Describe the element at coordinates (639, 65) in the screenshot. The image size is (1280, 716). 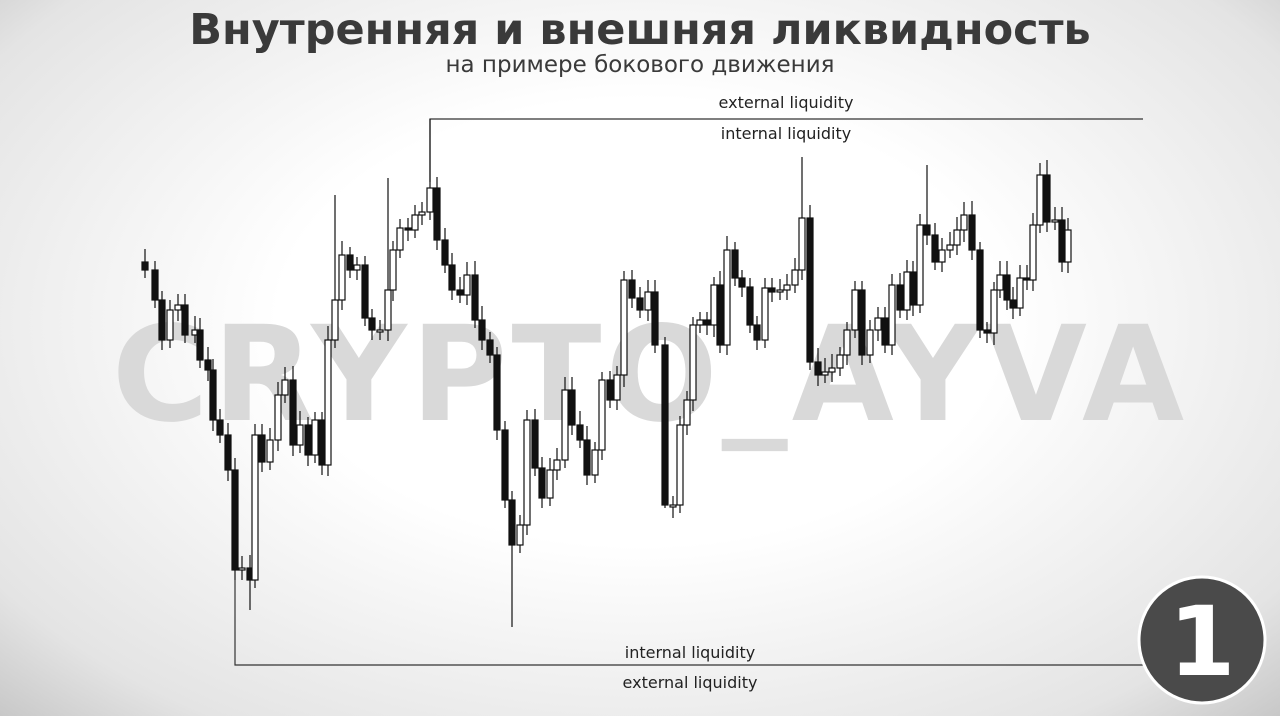
I see `subtitle: на примере бокового движения` at that location.